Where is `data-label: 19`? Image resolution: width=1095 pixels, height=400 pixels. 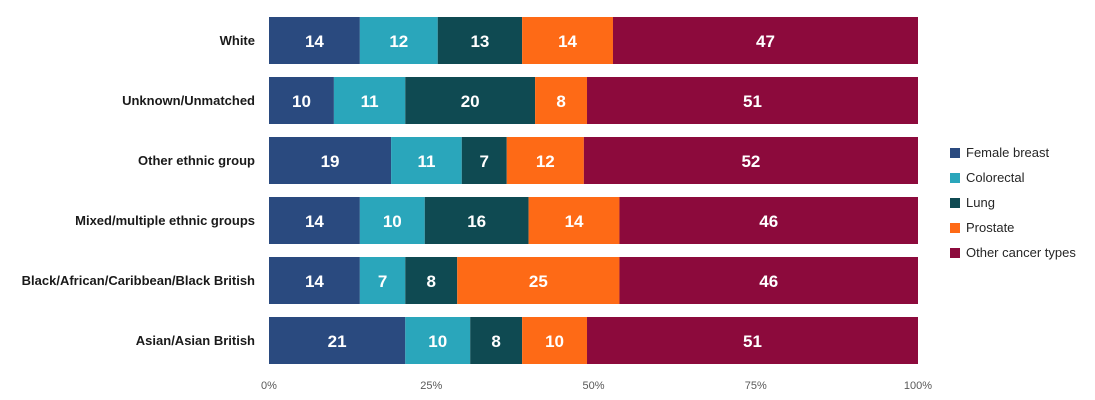
data-label: 19 is located at coordinates (330, 161).